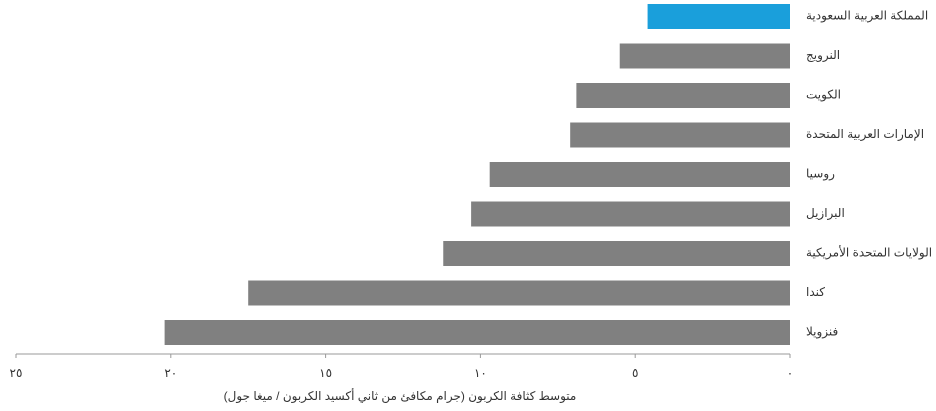  Describe the element at coordinates (820, 174) in the screenshot. I see `category-label: روسيا` at that location.